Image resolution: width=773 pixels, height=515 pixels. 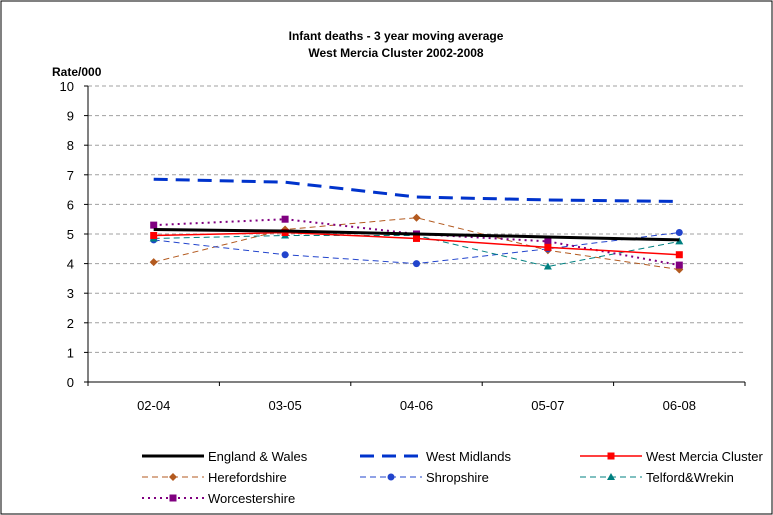 I want to click on y-tick-label: 6, so click(x=70, y=204).